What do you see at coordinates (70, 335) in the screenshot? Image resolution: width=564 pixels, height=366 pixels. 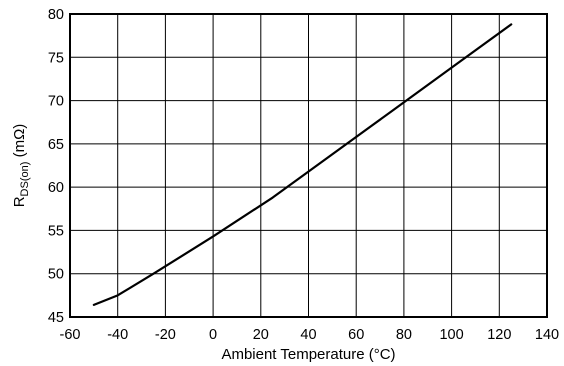 I see `x-tick-label: -60` at bounding box center [70, 335].